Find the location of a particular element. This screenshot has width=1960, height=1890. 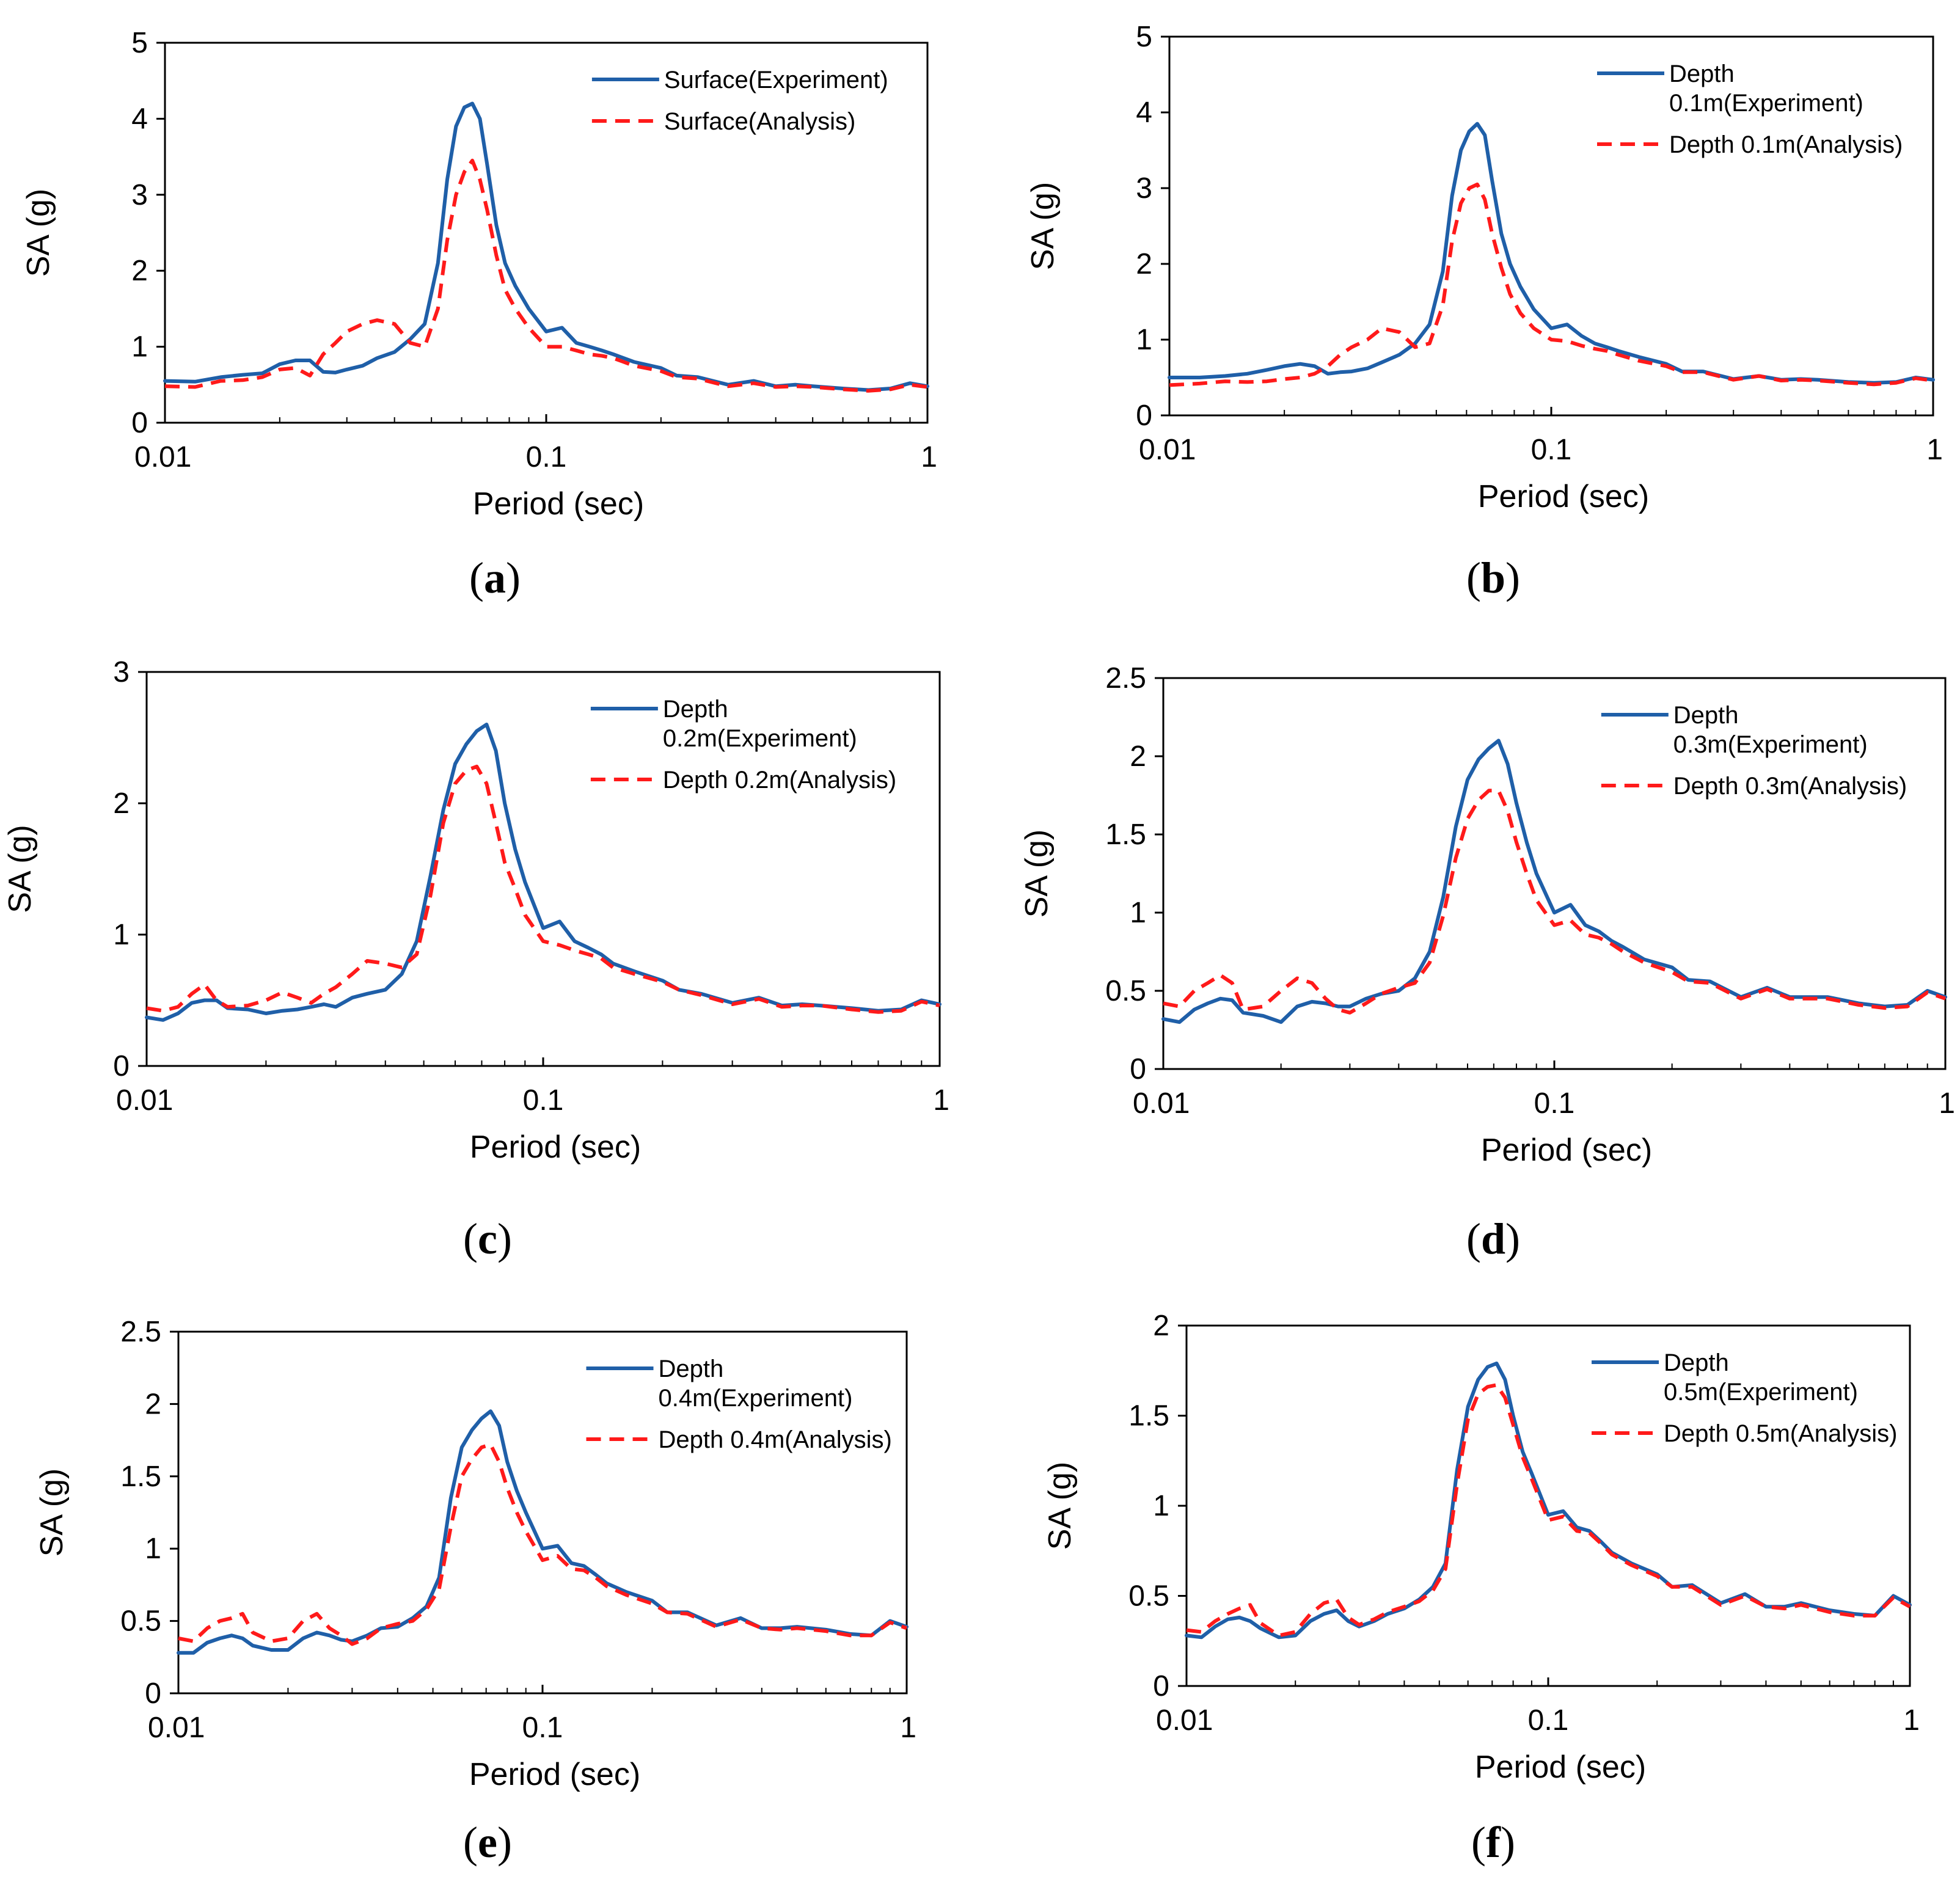

caption-letter: d is located at coordinates (1493, 1238).